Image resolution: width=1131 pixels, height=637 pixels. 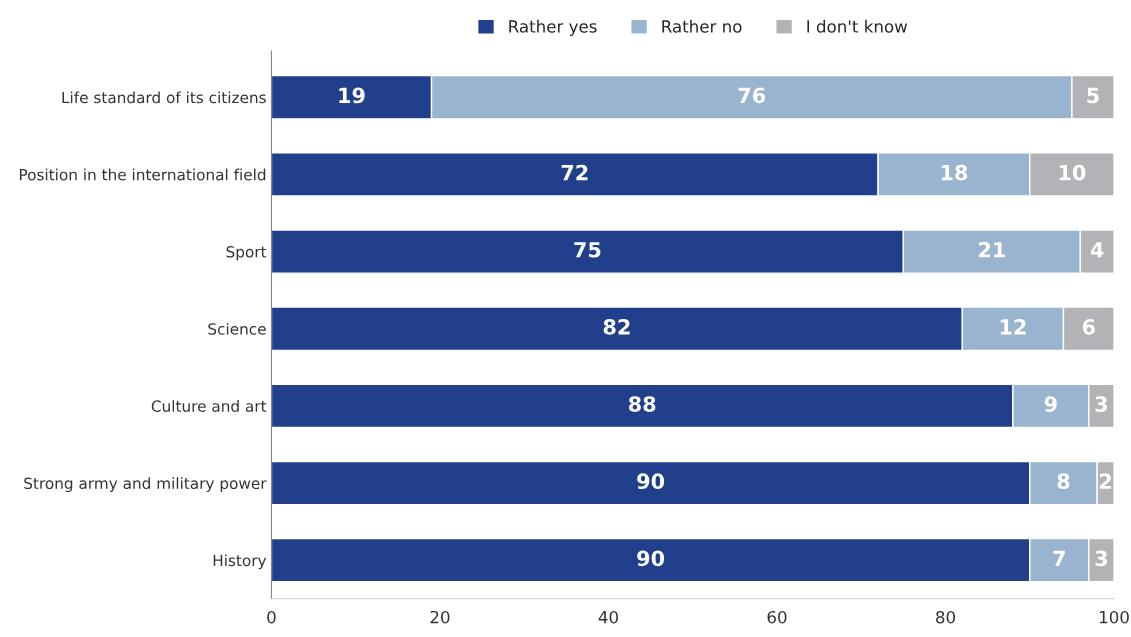 I want to click on y-tick-label: Sport, so click(x=246, y=253).